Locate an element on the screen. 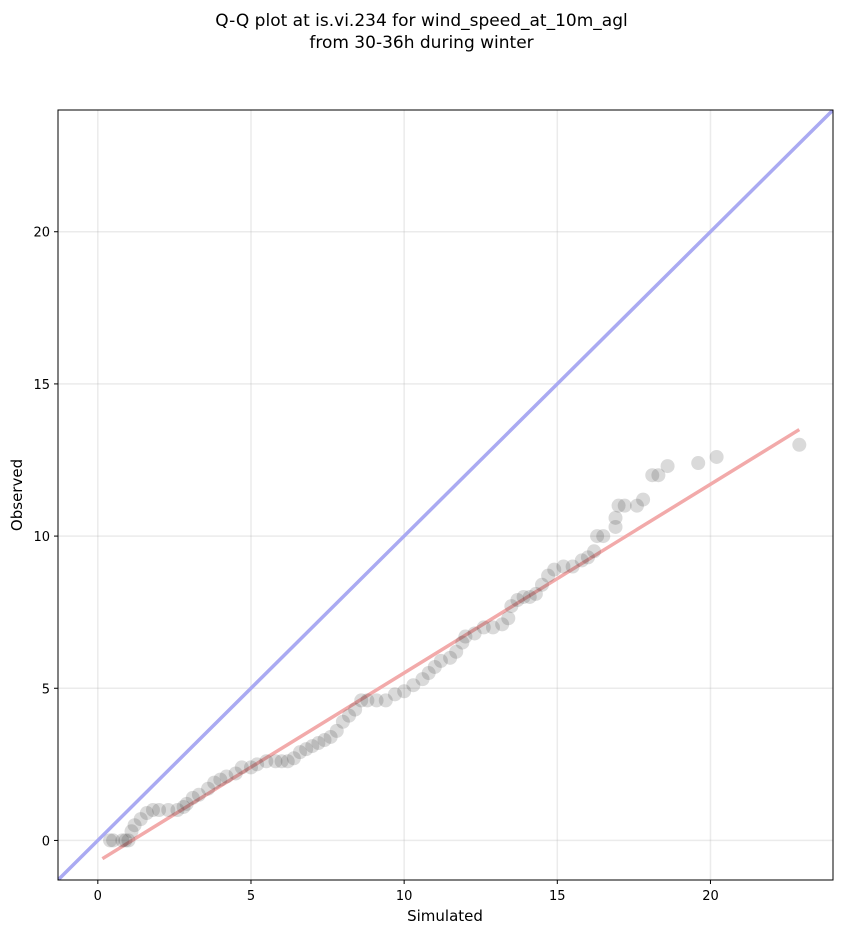 This screenshot has width=843, height=934. x-tick-label: 20 is located at coordinates (710, 896).